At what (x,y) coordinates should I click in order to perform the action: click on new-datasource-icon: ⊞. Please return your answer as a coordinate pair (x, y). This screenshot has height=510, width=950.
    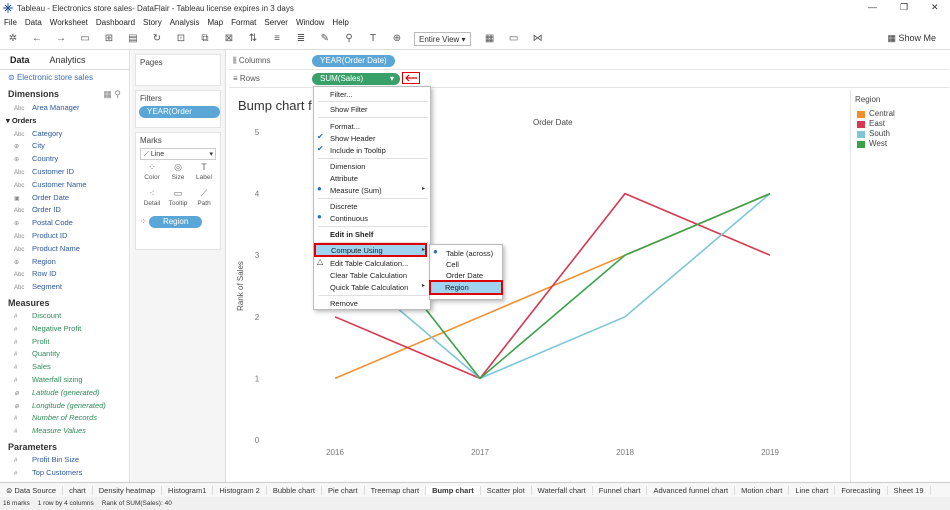
    Looking at the image, I should click on (109, 38).